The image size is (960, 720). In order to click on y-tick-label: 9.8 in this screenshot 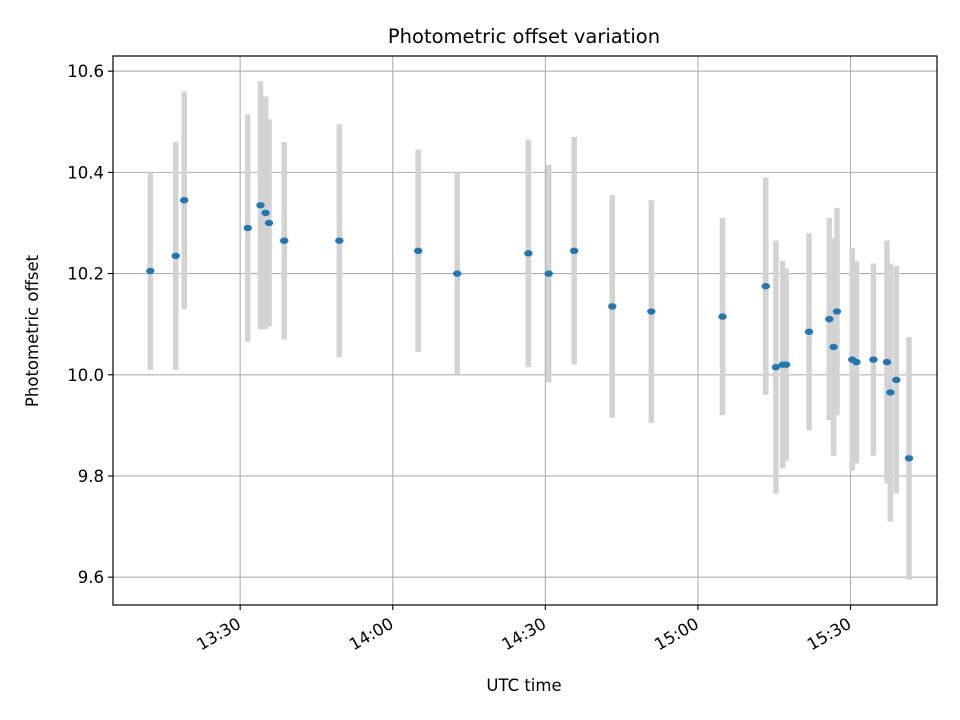, I will do `click(91, 476)`.